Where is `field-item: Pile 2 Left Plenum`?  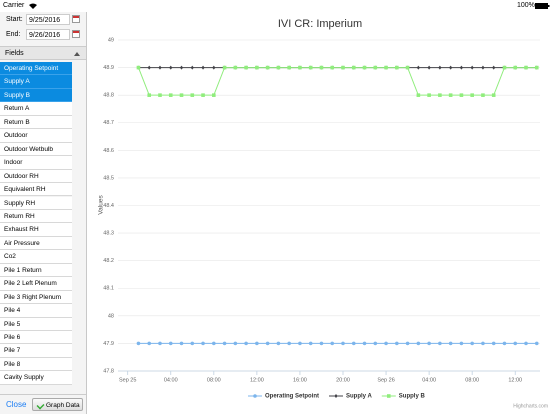 field-item: Pile 2 Left Plenum is located at coordinates (36, 284).